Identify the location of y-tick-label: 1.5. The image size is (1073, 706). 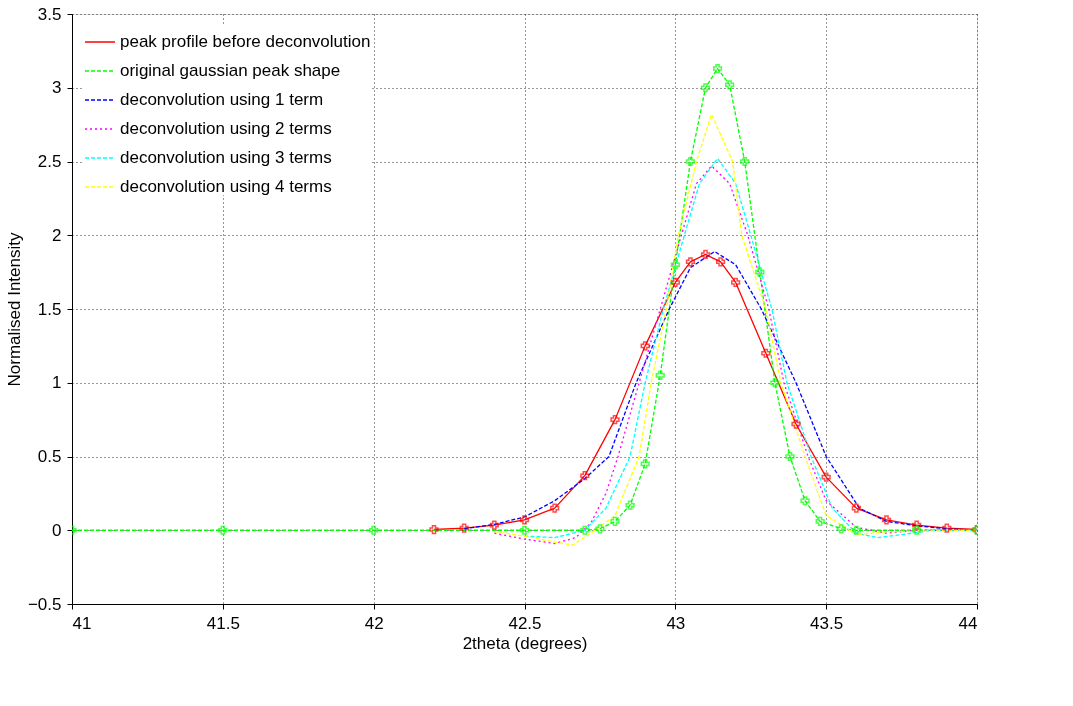
(49, 309).